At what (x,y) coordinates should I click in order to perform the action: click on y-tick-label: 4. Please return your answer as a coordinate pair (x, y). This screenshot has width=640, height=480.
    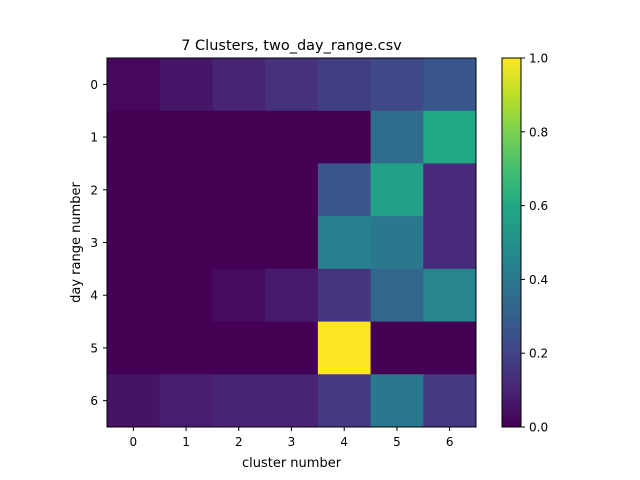
    Looking at the image, I should click on (94, 296).